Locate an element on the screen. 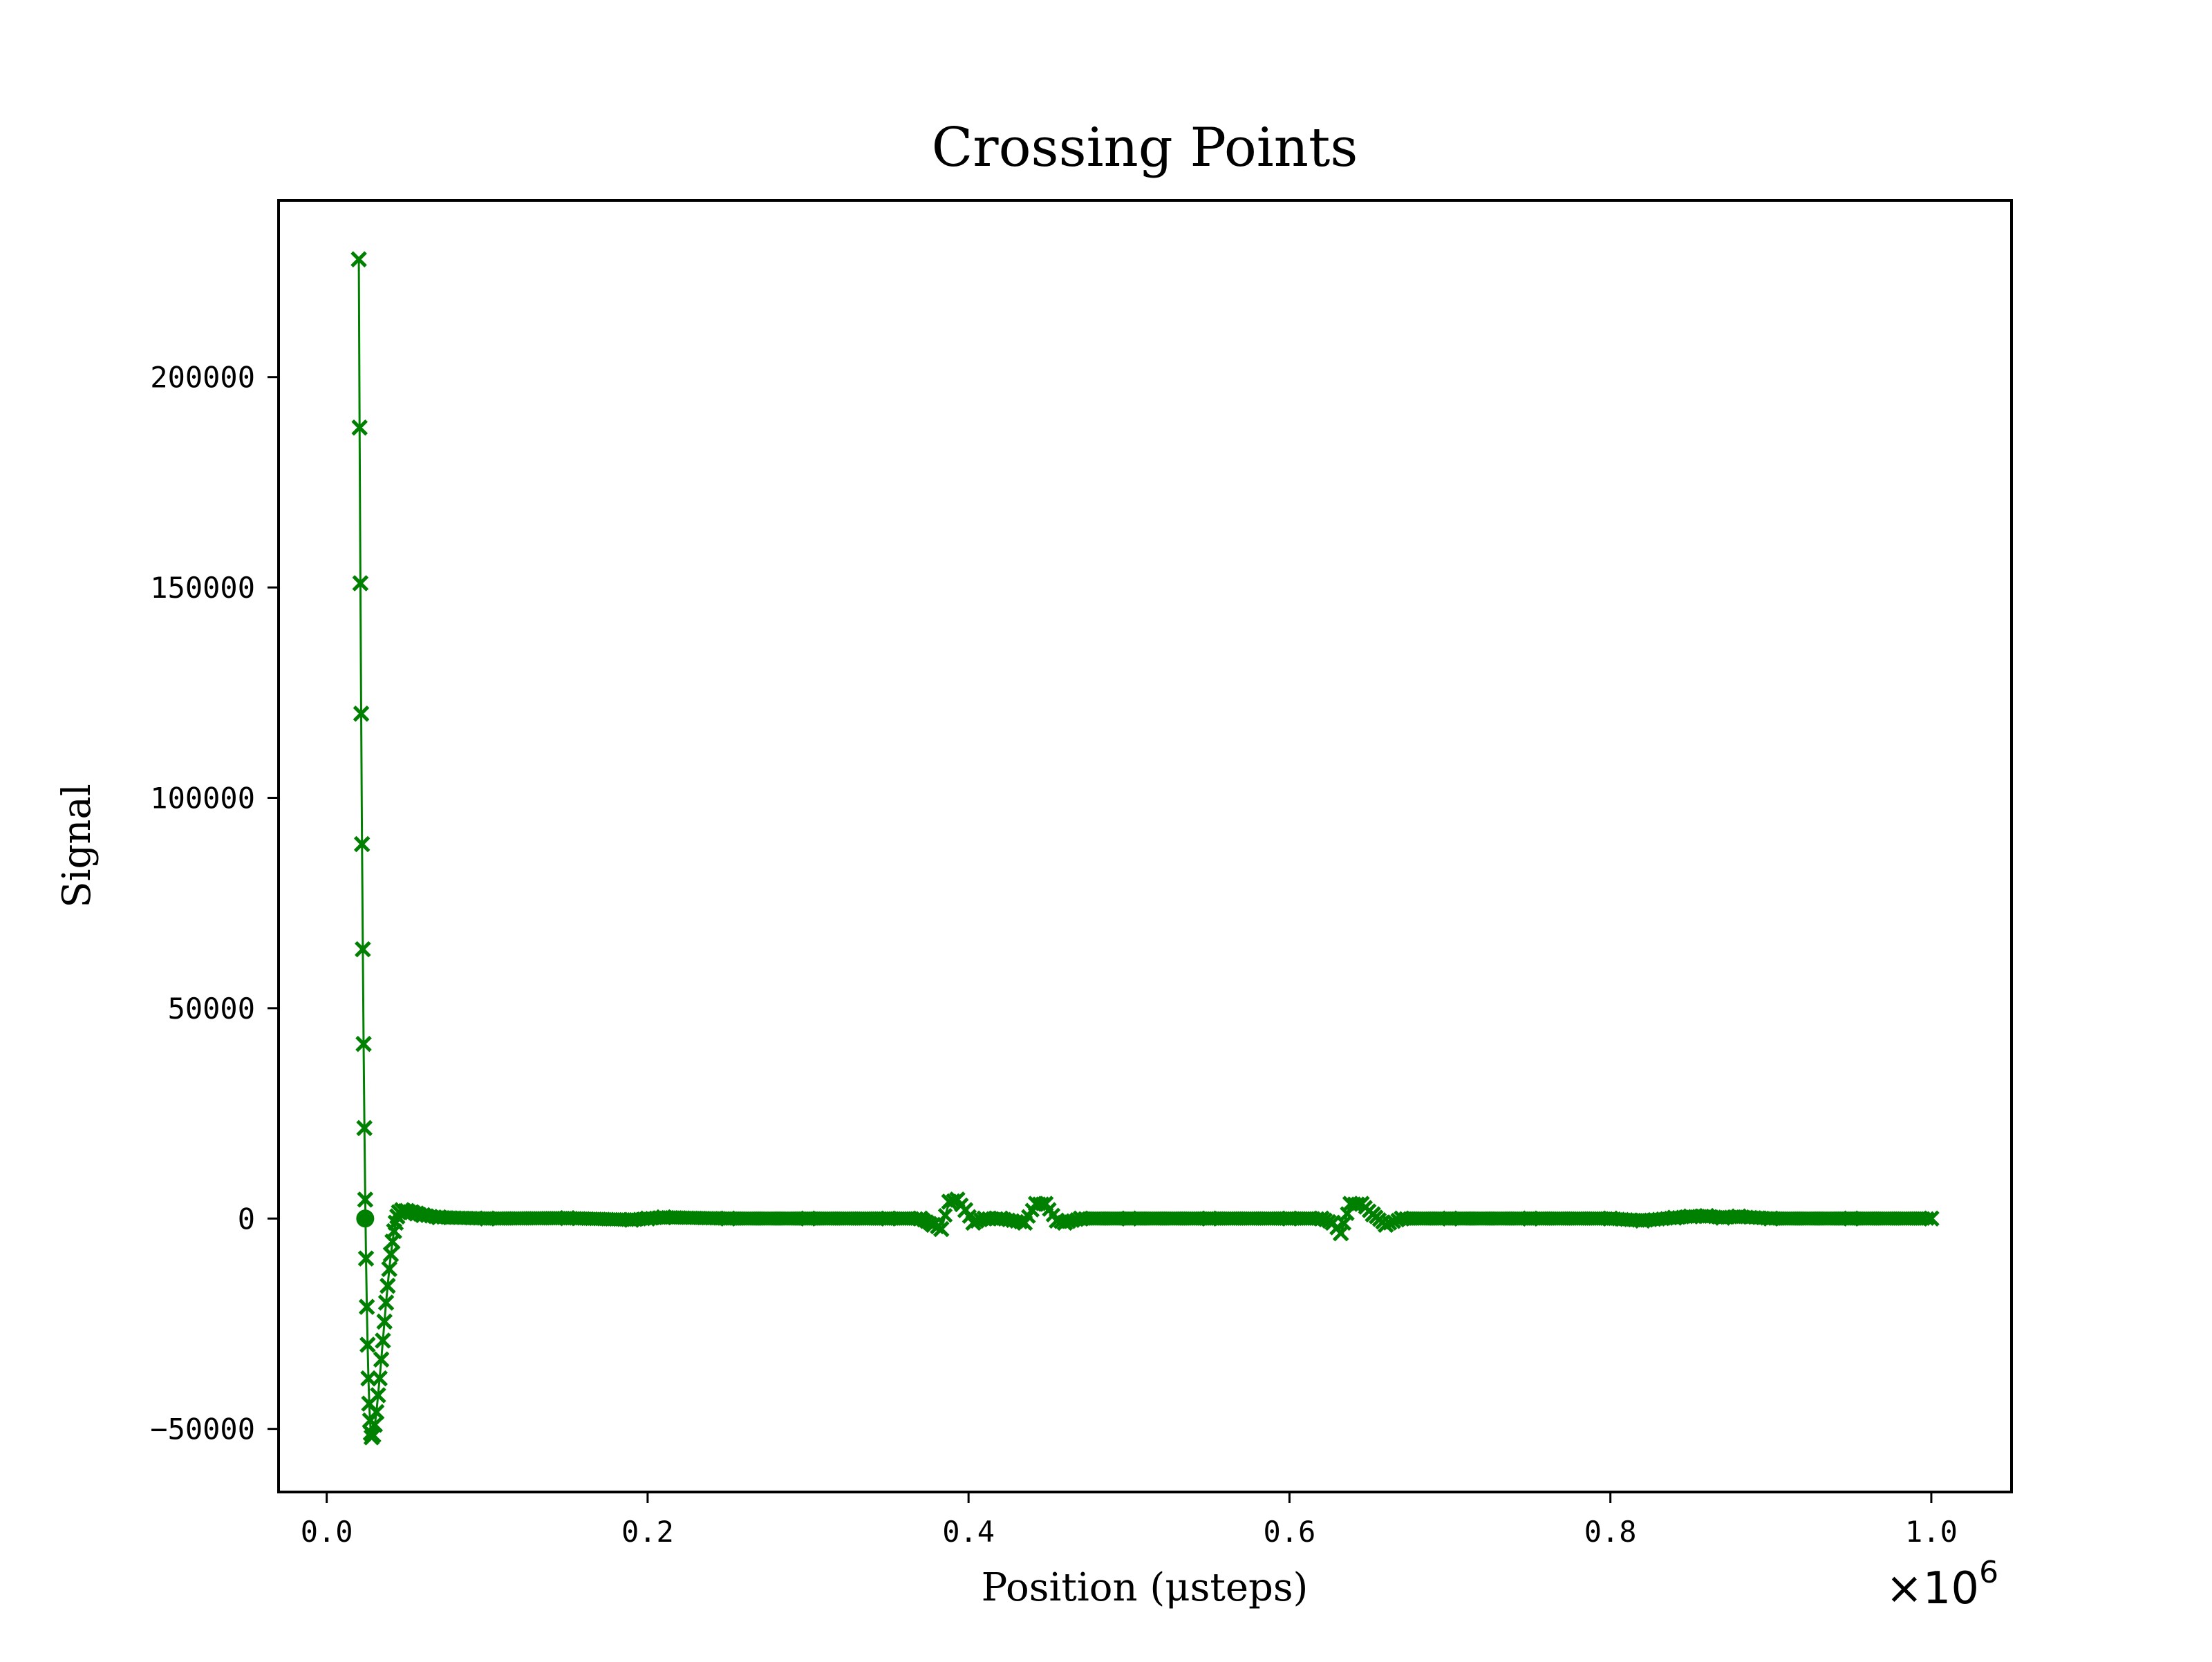 This screenshot has height=1662, width=2212. x-tick-label: 1.0 is located at coordinates (1932, 1532).